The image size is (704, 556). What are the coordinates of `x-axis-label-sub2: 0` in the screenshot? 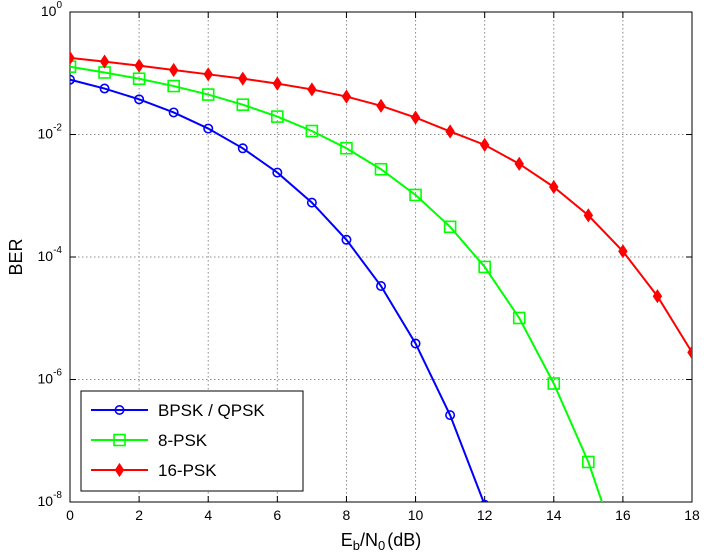 It's located at (381, 545).